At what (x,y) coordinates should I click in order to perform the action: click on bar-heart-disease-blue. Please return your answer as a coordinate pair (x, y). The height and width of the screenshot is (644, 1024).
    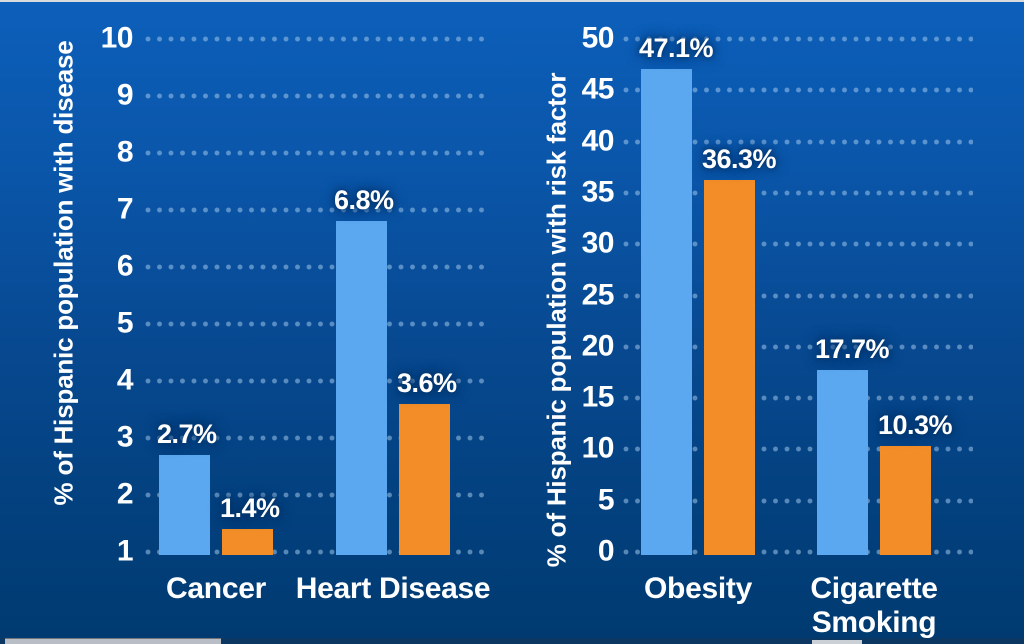
    Looking at the image, I should click on (361, 388).